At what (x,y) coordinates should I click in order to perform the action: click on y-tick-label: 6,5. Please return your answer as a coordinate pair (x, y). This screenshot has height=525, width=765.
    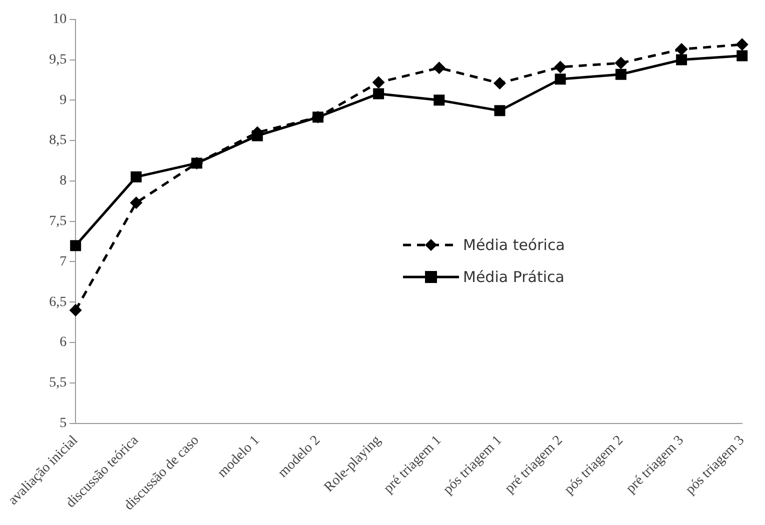
    Looking at the image, I should click on (58, 302).